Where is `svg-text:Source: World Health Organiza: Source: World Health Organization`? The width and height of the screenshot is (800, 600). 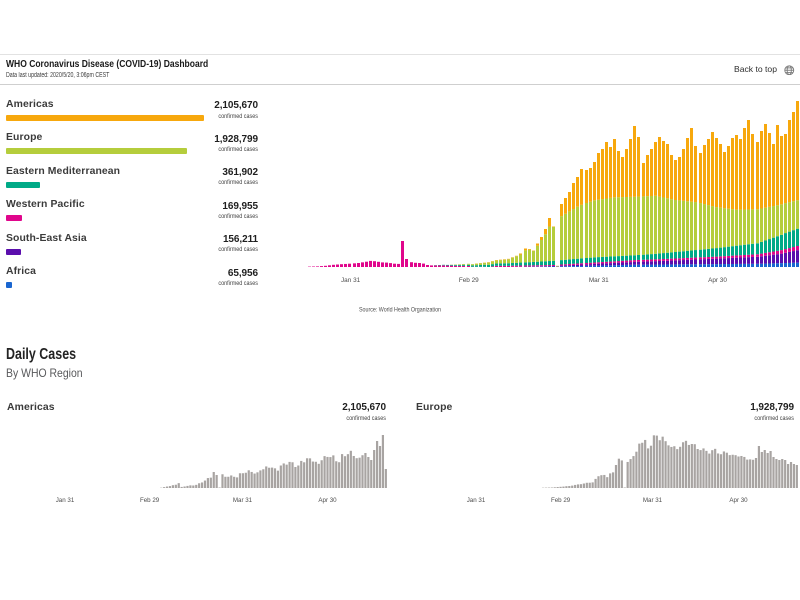 svg-text:Source: World Health Organiza: Source: World Health Organization is located at coordinates (400, 310).